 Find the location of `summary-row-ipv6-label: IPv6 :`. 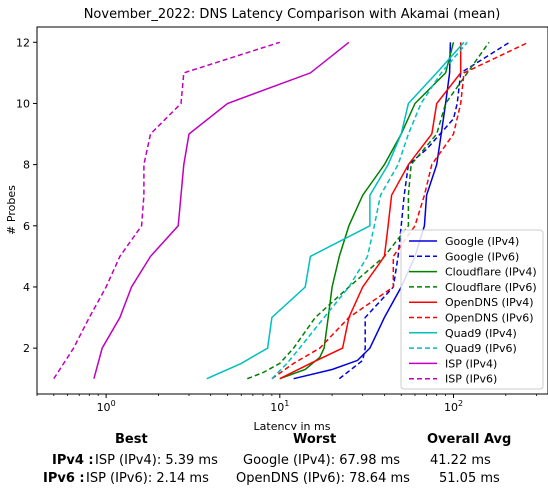

summary-row-ipv6-label: IPv6 : is located at coordinates (64, 478).